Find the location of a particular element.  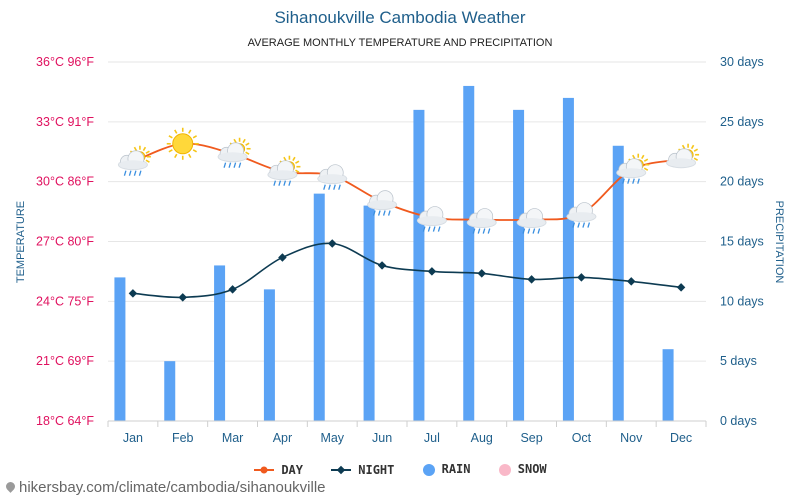

left-tick-label: 24°C 75°F is located at coordinates (65, 301).